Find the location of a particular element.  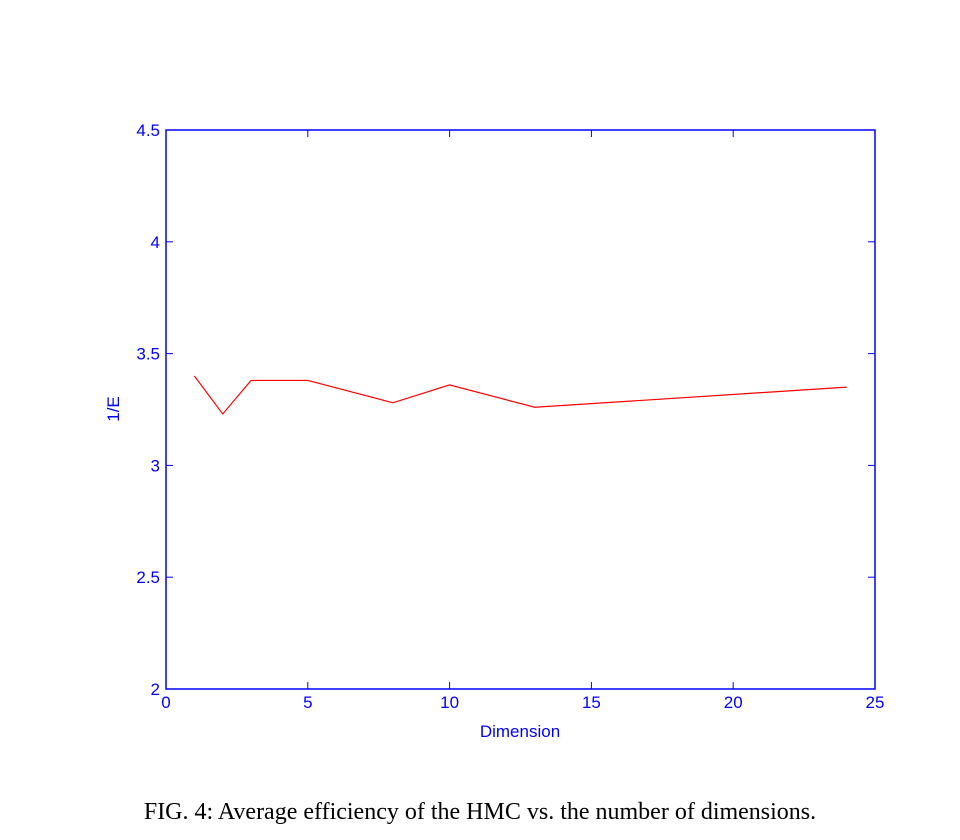

x-tick-label: 15 is located at coordinates (591, 702).